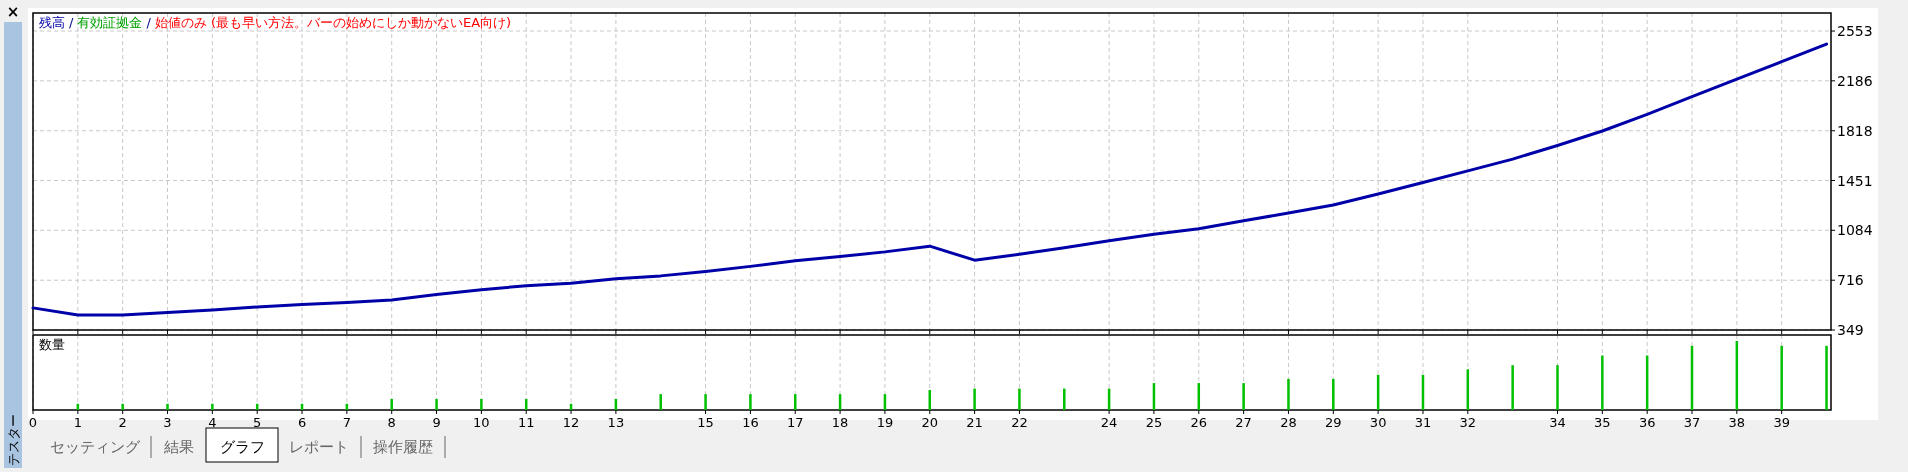  Describe the element at coordinates (1692, 422) in the screenshot. I see `x-tick-label: 37` at that location.